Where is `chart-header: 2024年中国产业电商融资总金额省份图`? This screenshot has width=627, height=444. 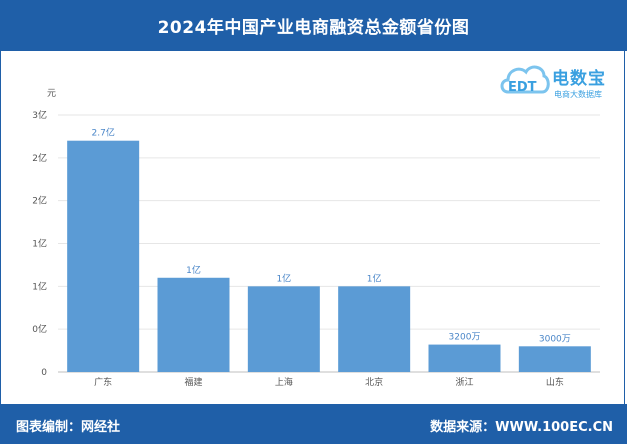
chart-header: 2024年中国产业电商融资总金额省份图 is located at coordinates (313, 25).